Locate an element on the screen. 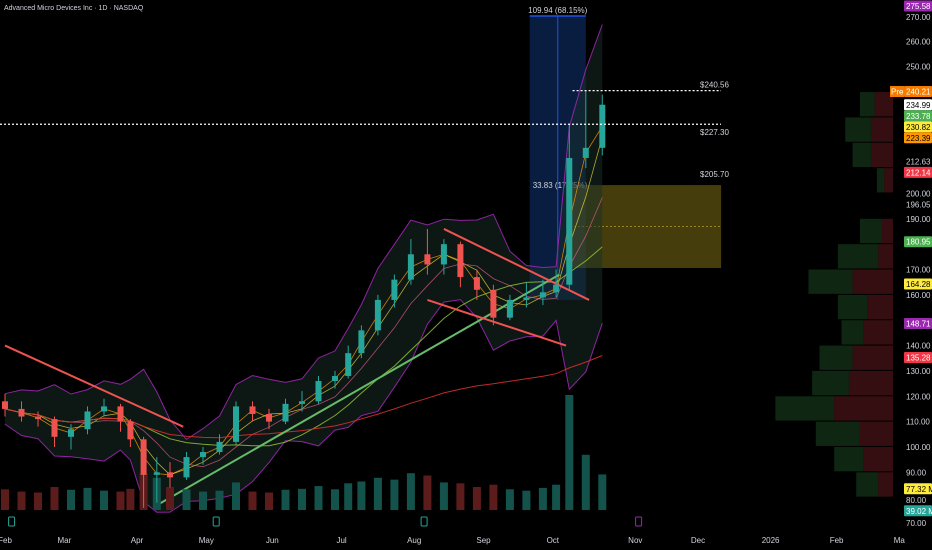 The width and height of the screenshot is (932, 550). y-tick-label: 140.00 is located at coordinates (918, 346).